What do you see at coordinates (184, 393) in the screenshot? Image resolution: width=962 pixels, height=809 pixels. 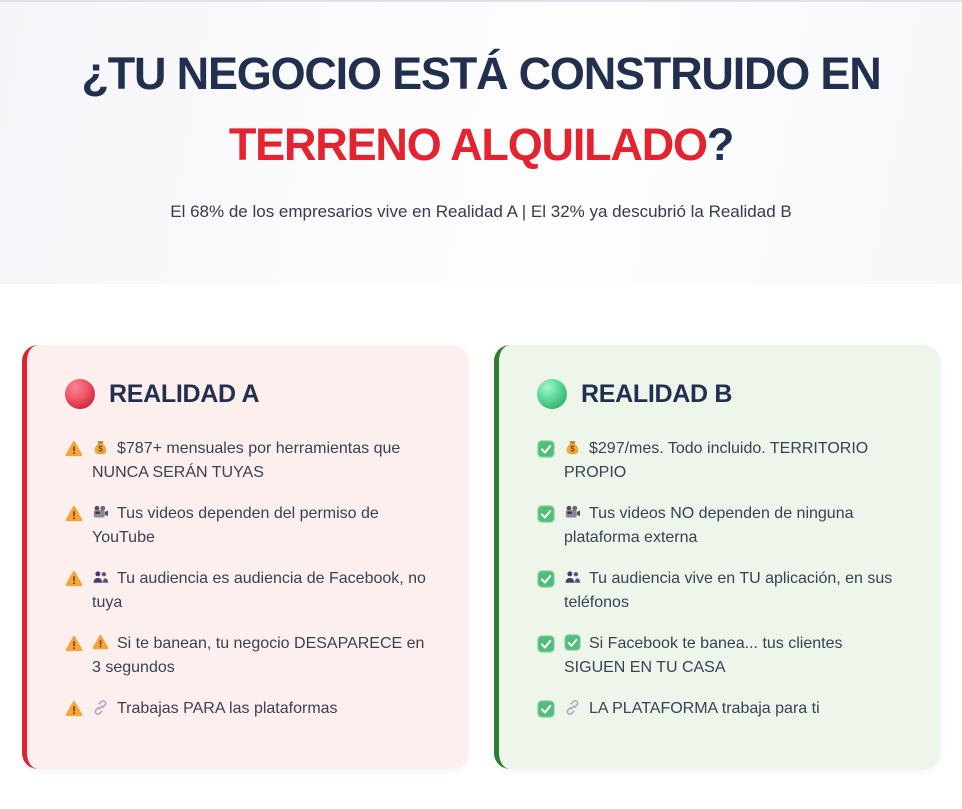 I see `card-a-title: REALIDAD A` at bounding box center [184, 393].